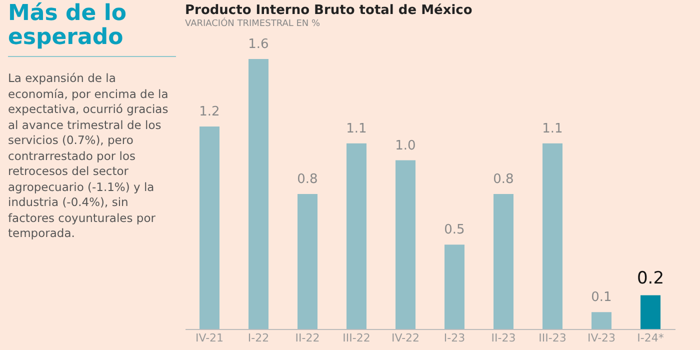  What do you see at coordinates (455, 338) in the screenshot?
I see `x-tick-label: I-23` at bounding box center [455, 338].